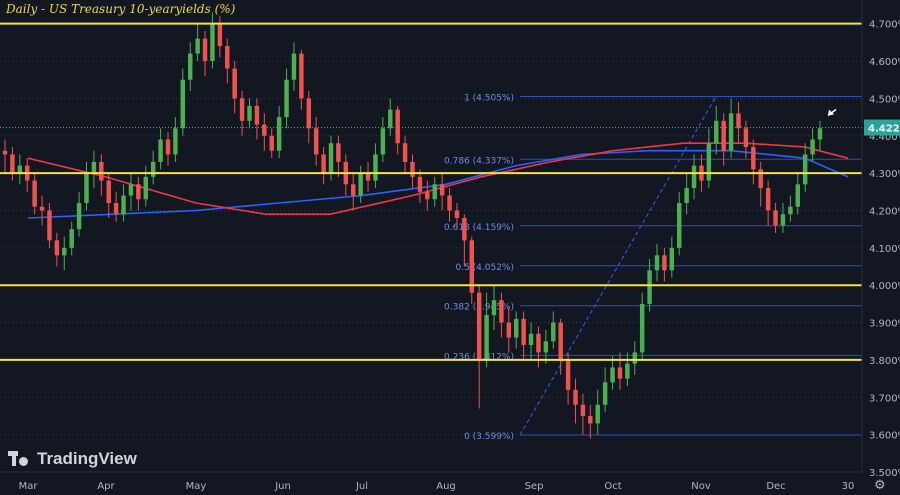 Image resolution: width=900 pixels, height=495 pixels. I want to click on y-tick-label: 3.900%, so click(884, 324).